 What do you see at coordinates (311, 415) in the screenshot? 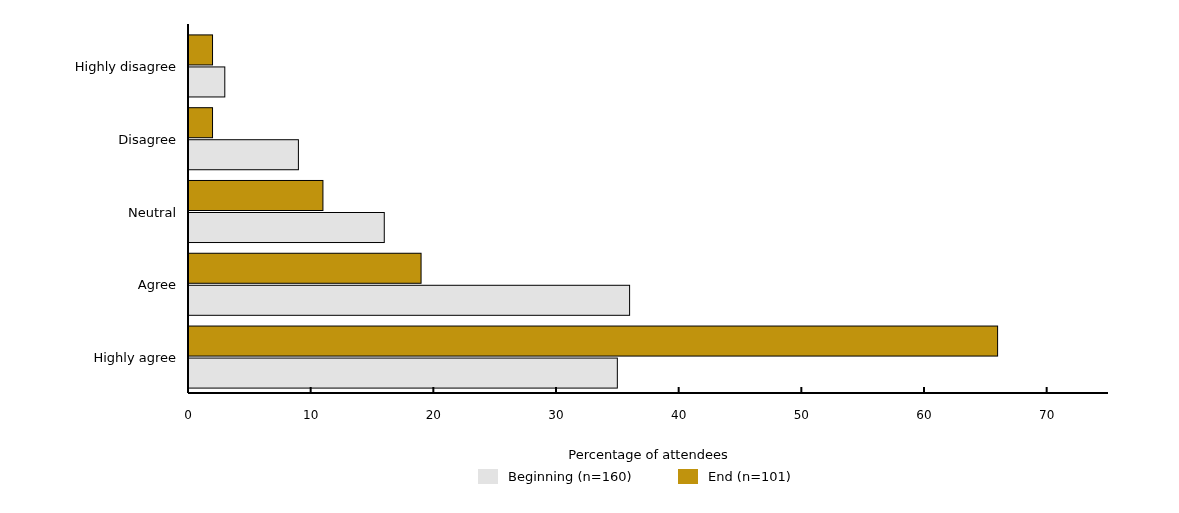
I see `x-tick-label: 10` at bounding box center [311, 415].